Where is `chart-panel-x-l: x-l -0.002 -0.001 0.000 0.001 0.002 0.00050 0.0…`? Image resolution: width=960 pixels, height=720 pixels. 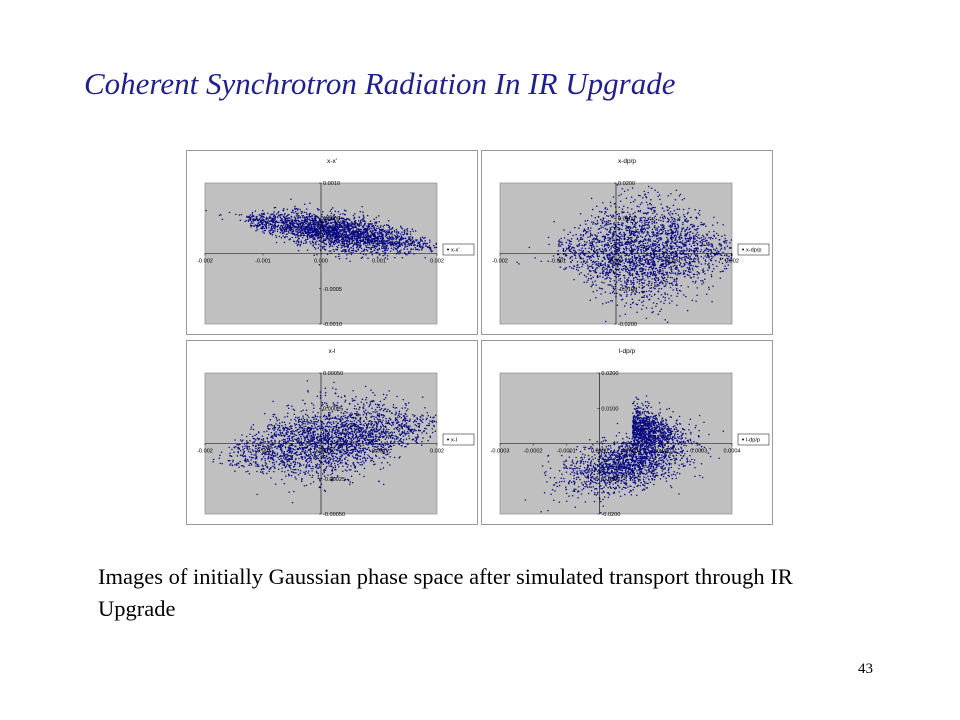
chart-panel-x-l: x-l -0.002 -0.001 0.000 0.001 0.002 0.00050 0.0… is located at coordinates (332, 432).